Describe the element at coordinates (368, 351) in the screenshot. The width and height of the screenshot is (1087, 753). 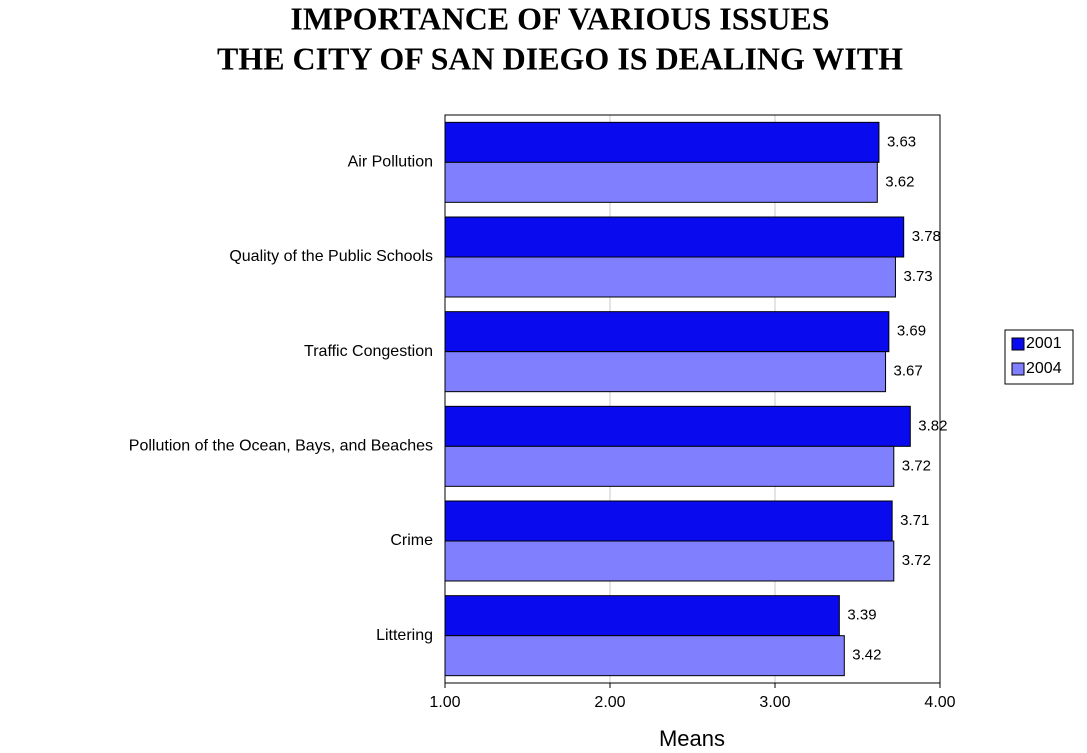
I see `y-tick-label: Traffic Congestion` at that location.